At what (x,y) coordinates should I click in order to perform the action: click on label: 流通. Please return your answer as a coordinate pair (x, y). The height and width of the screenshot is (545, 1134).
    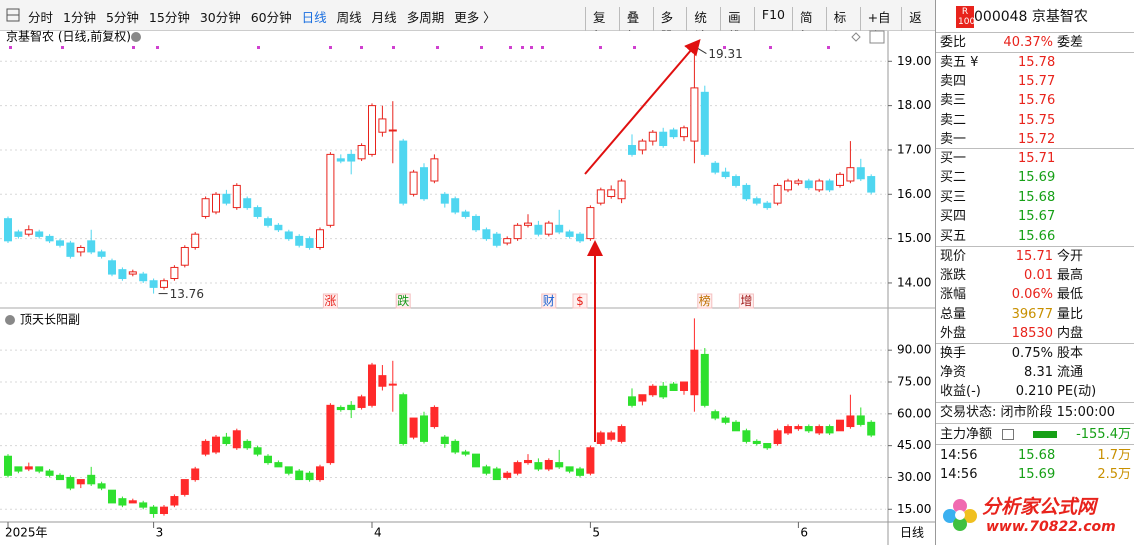
    Looking at the image, I should click on (1070, 373).